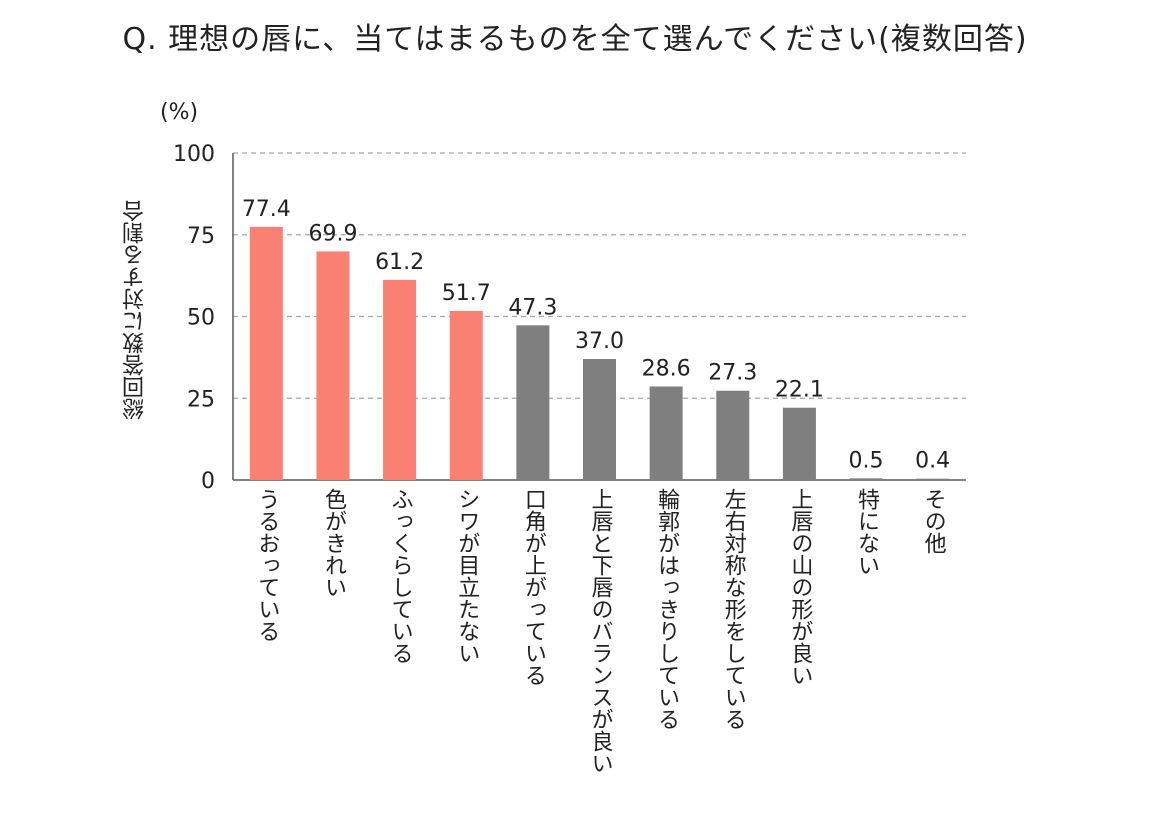 Image resolution: width=1150 pixels, height=822 pixels. What do you see at coordinates (866, 460) in the screenshot?
I see `data-label: 0.5` at bounding box center [866, 460].